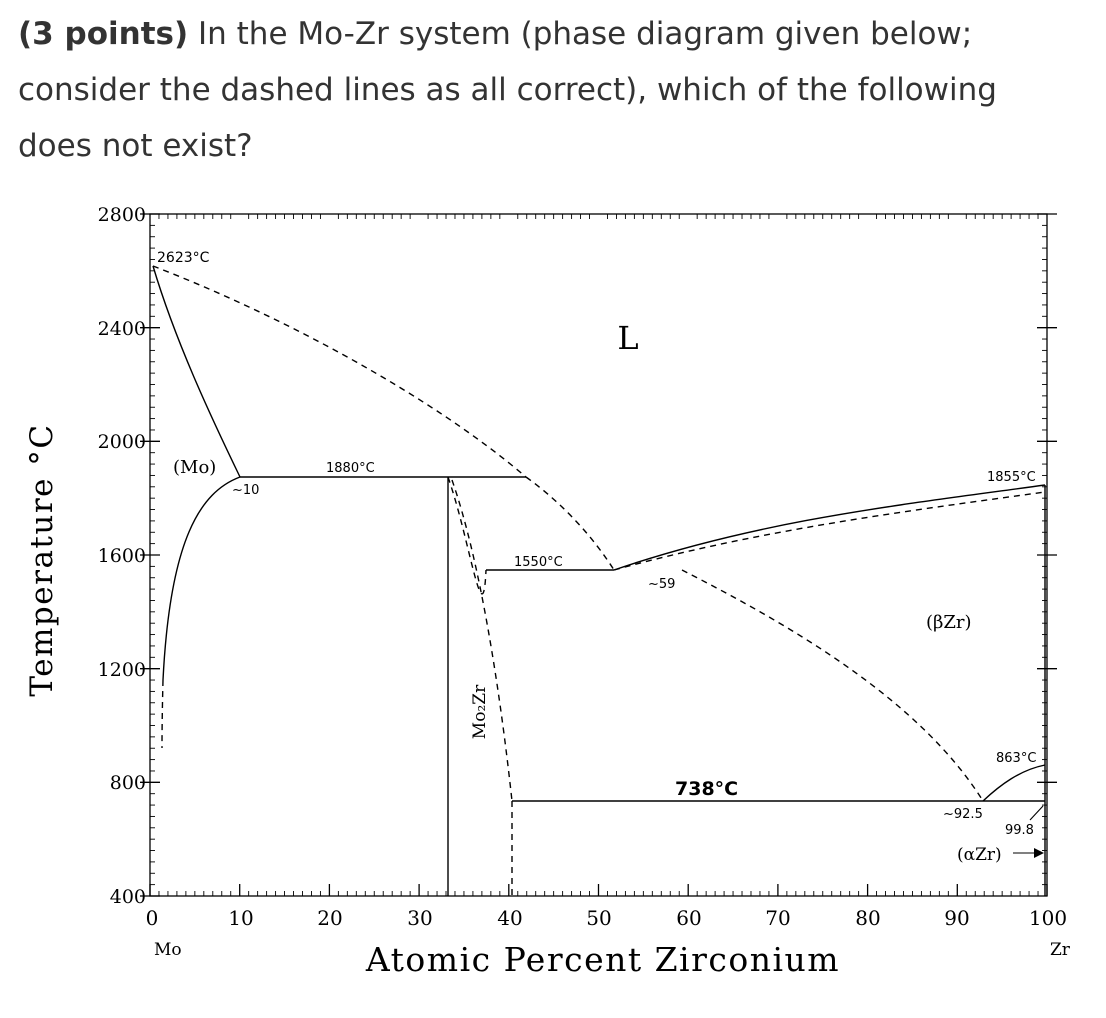 The width and height of the screenshot is (1106, 1018). What do you see at coordinates (103, 34) in the screenshot?
I see `question-points: (3 points)` at bounding box center [103, 34].